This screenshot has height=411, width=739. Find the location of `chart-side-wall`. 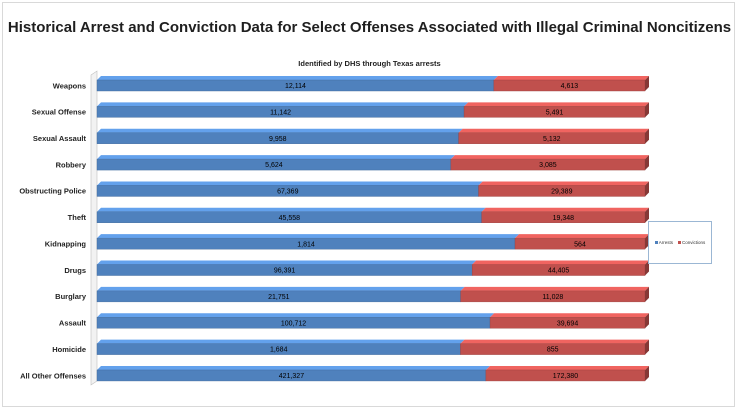

chart-side-wall is located at coordinates (94, 228).